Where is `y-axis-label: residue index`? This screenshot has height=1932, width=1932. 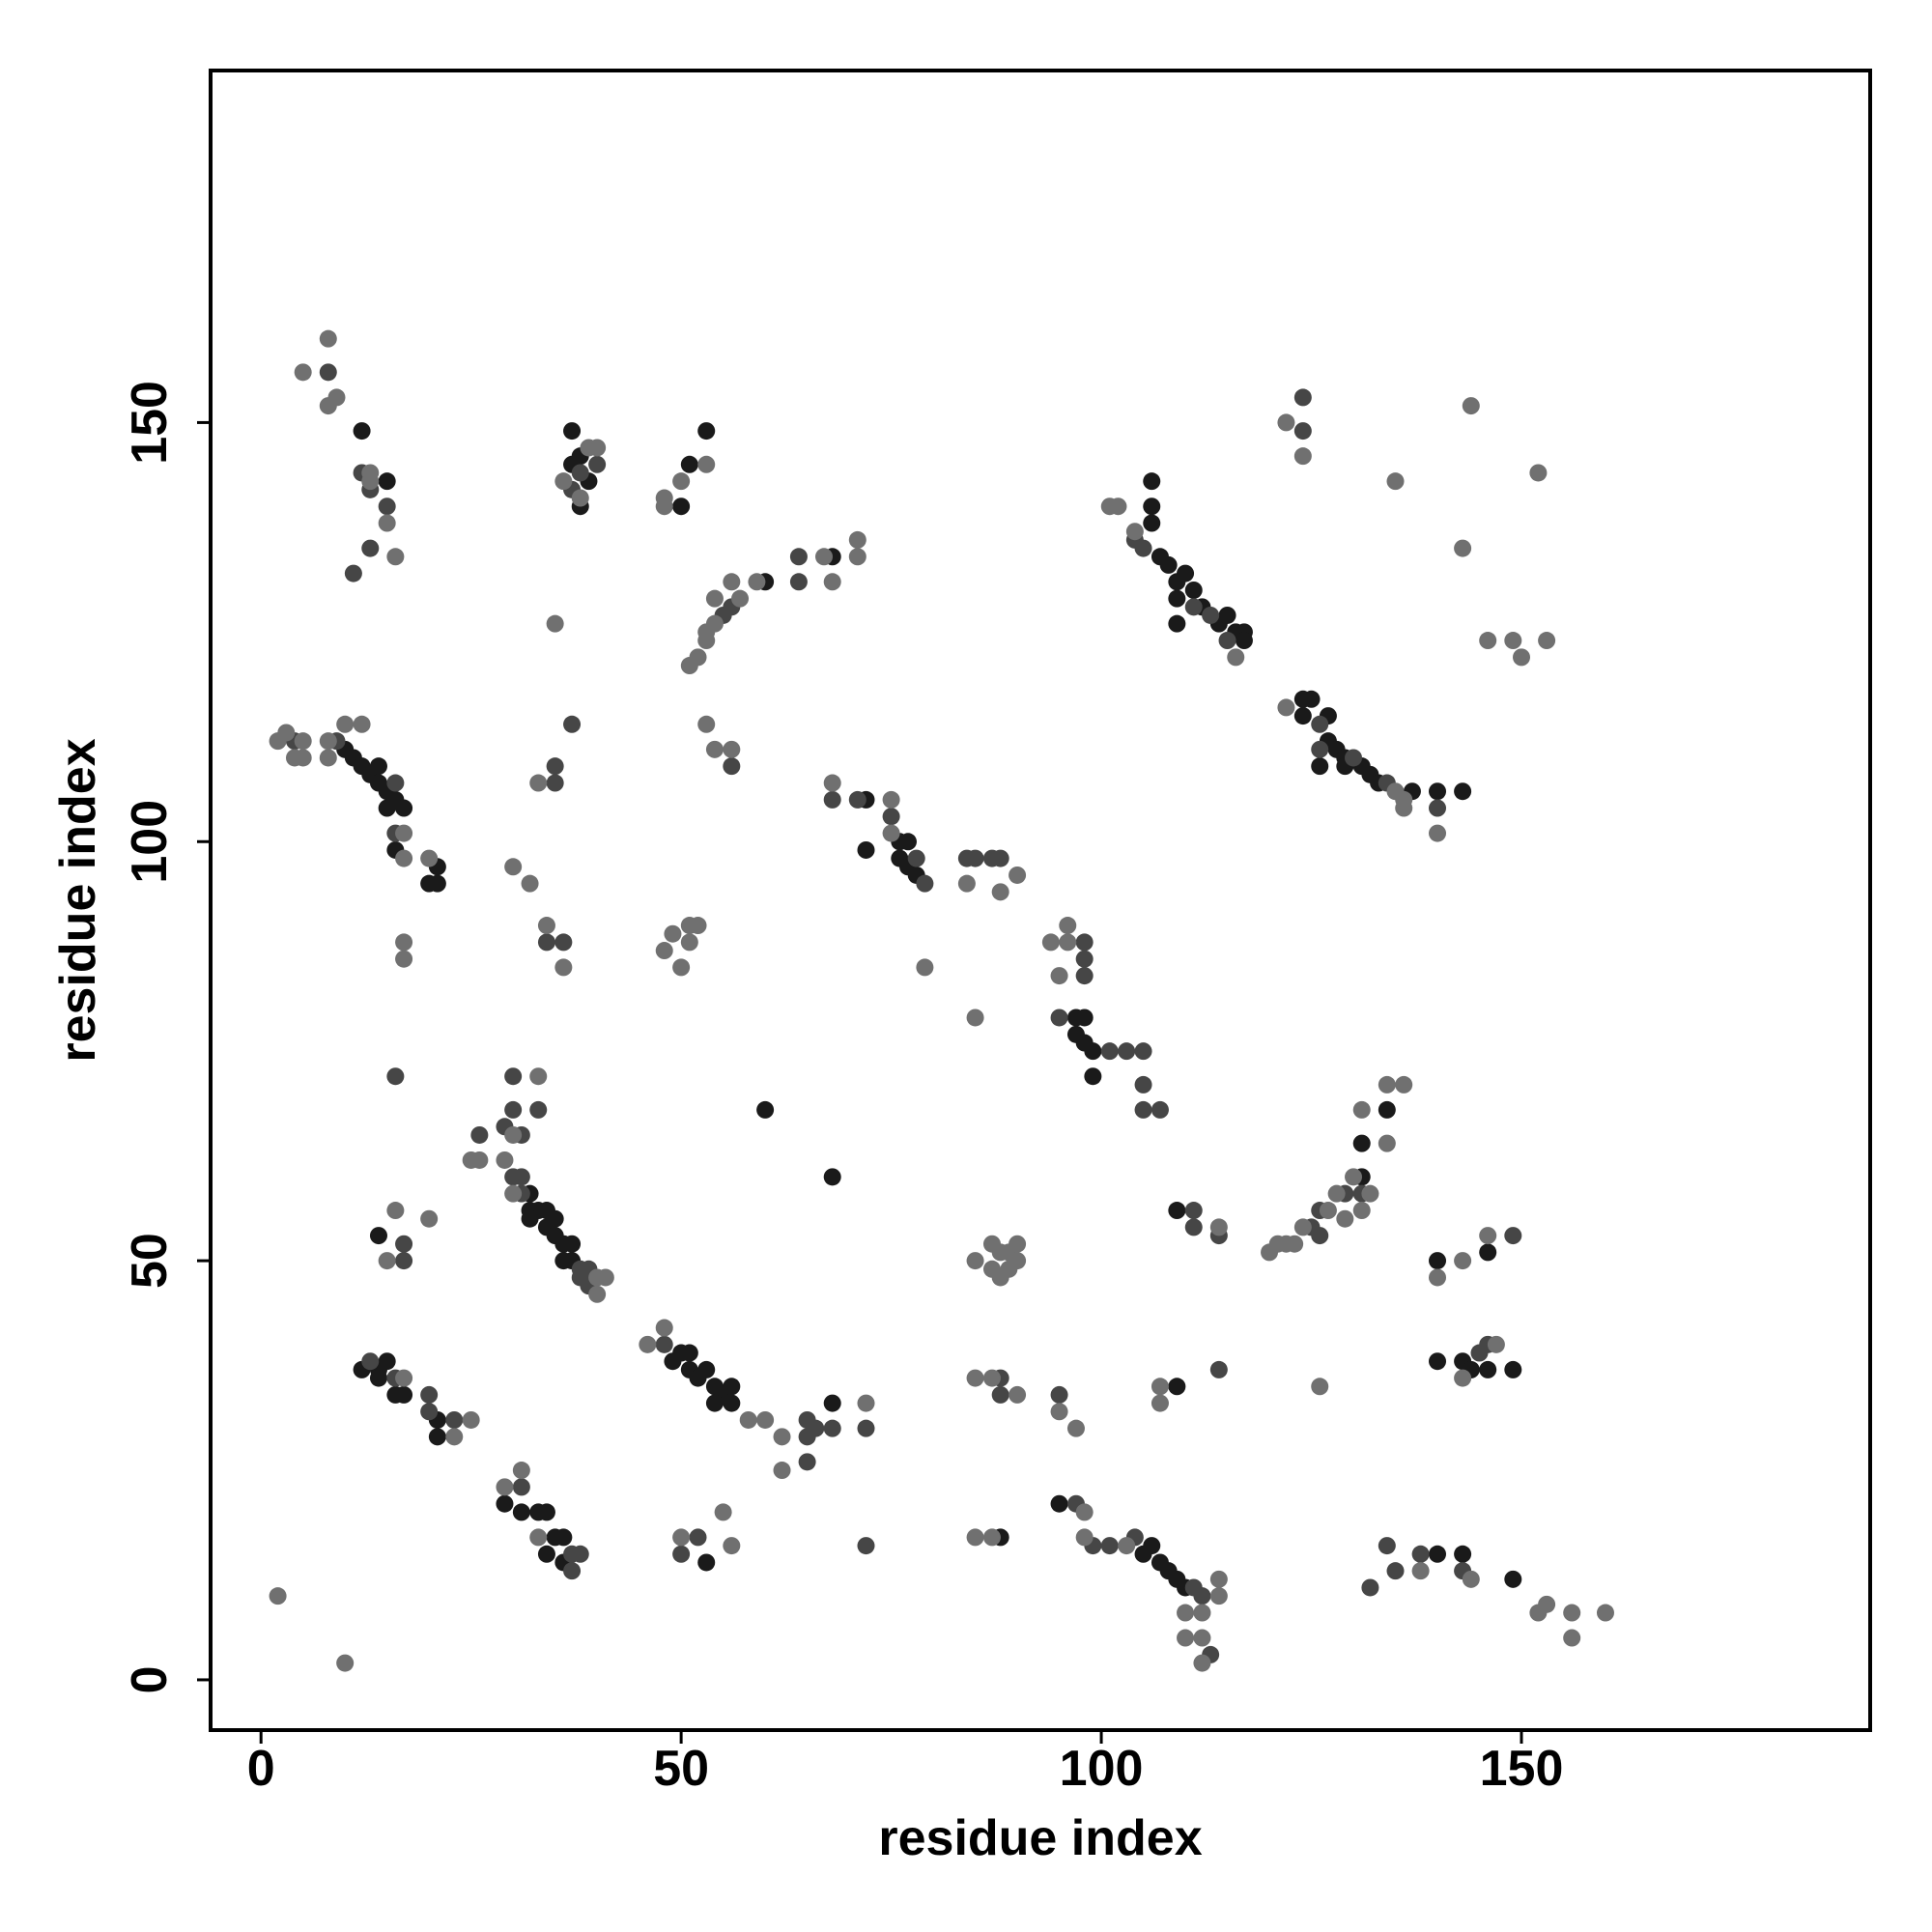
y-axis-label: residue index is located at coordinates (78, 900).